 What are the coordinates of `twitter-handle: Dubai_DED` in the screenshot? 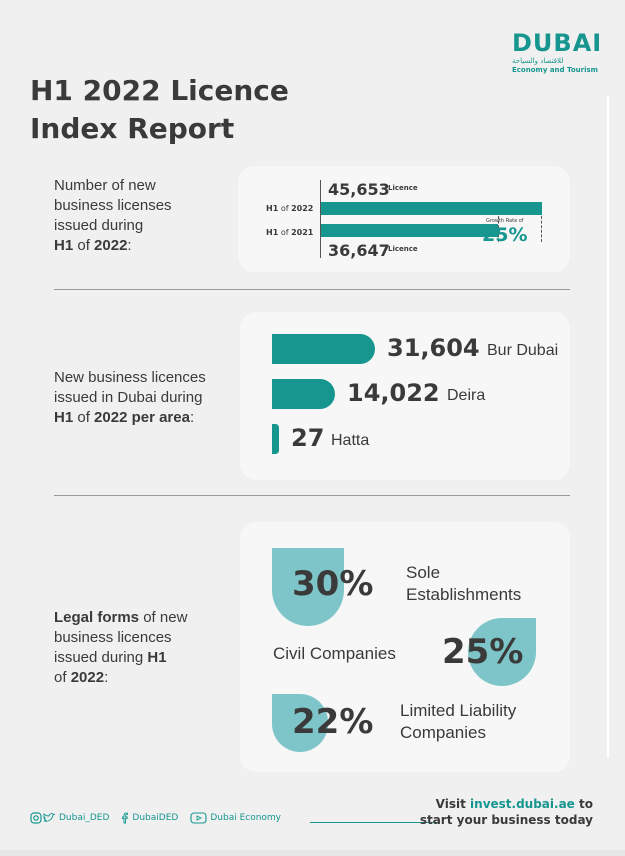 It's located at (84, 818).